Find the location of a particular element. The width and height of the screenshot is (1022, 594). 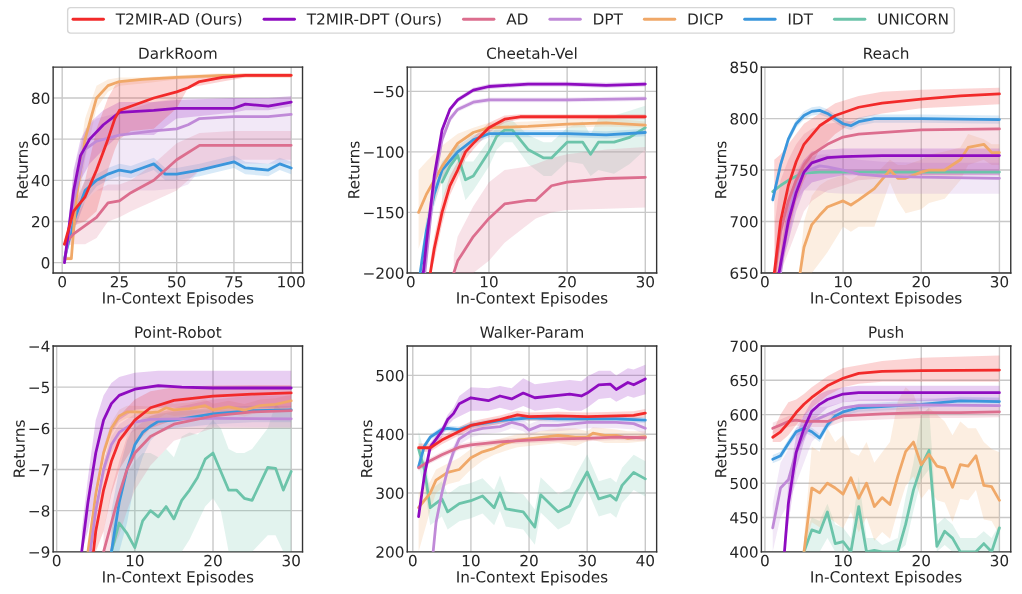

chart-title: Walker-Param is located at coordinates (531, 332).